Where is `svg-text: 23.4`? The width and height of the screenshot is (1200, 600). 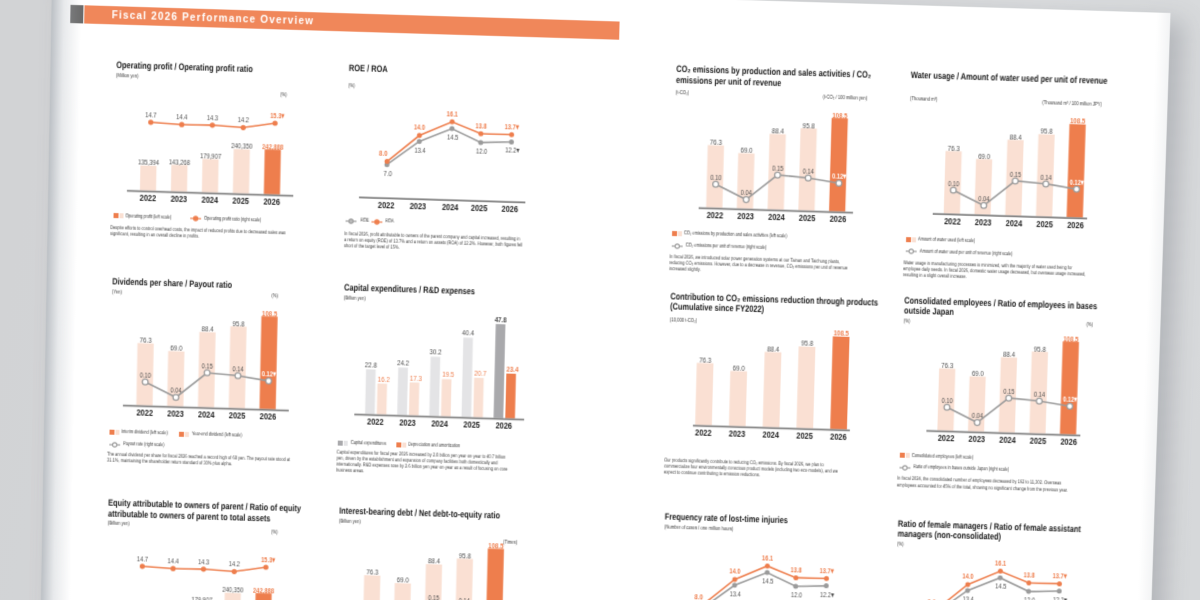
svg-text: 23.4 is located at coordinates (512, 368).